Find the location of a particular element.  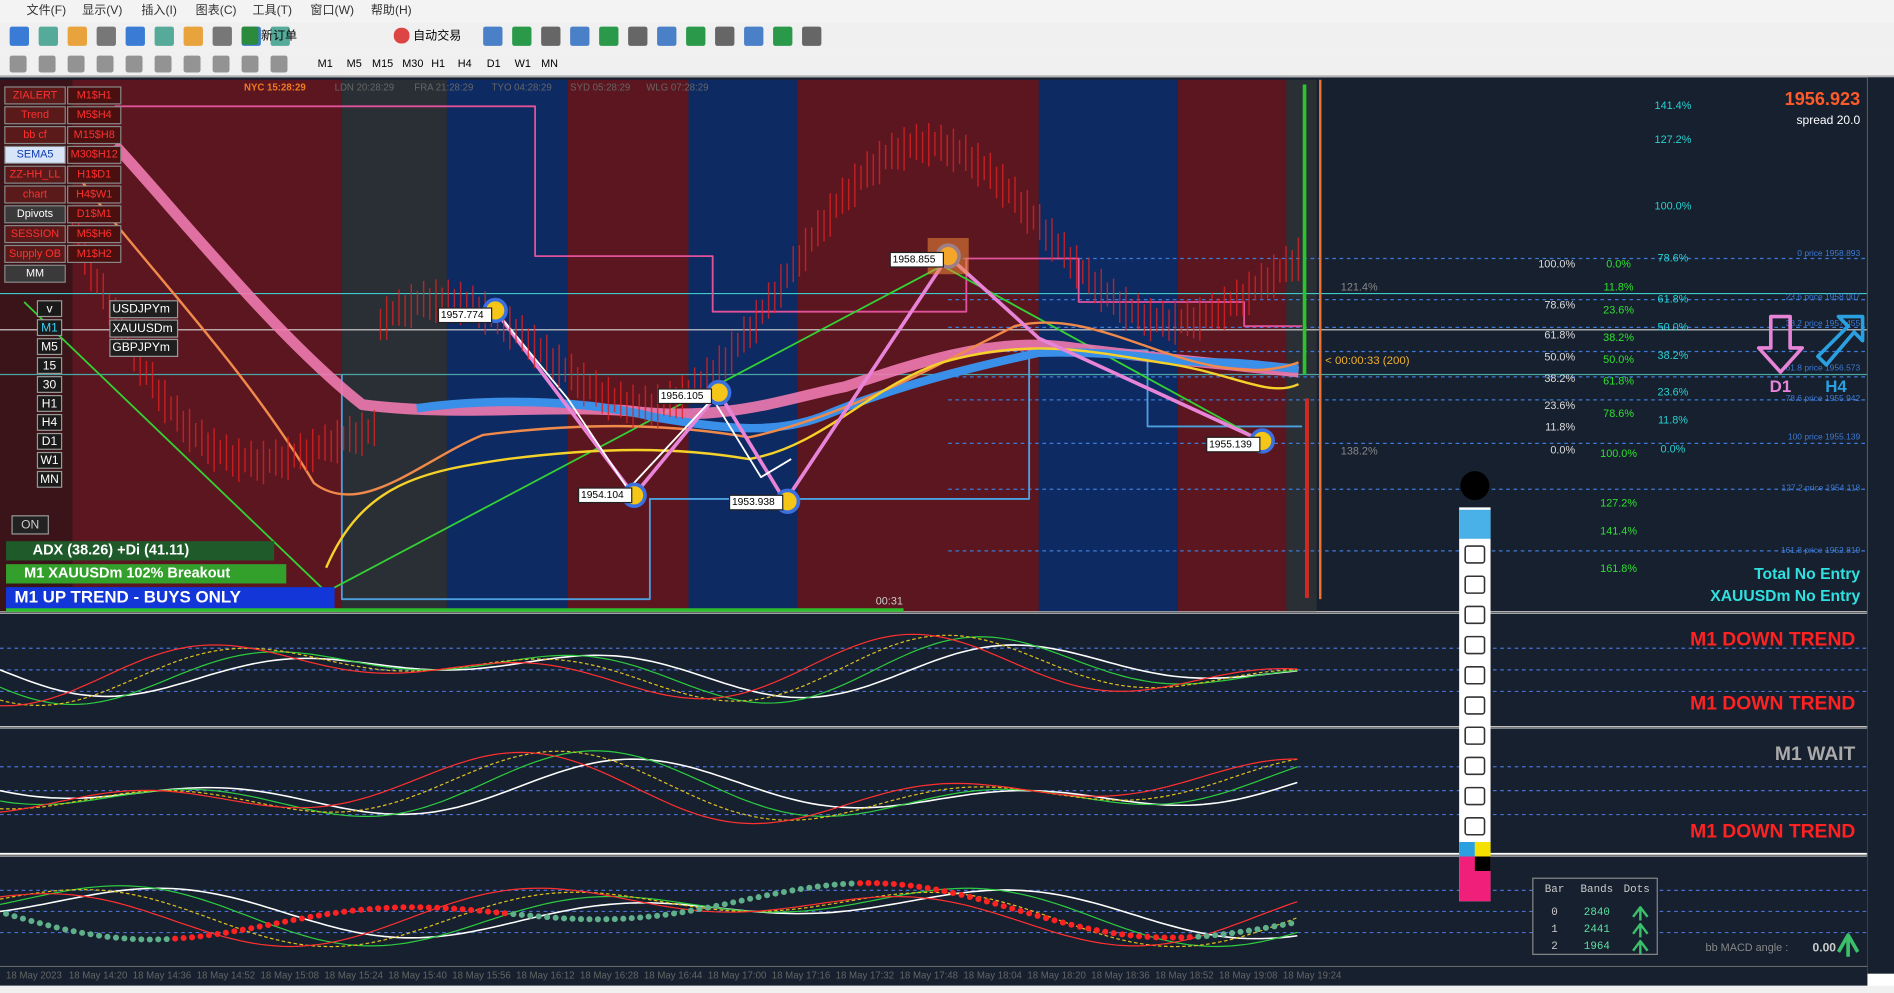

pair-button-label: M5$H6 is located at coordinates (94, 234).